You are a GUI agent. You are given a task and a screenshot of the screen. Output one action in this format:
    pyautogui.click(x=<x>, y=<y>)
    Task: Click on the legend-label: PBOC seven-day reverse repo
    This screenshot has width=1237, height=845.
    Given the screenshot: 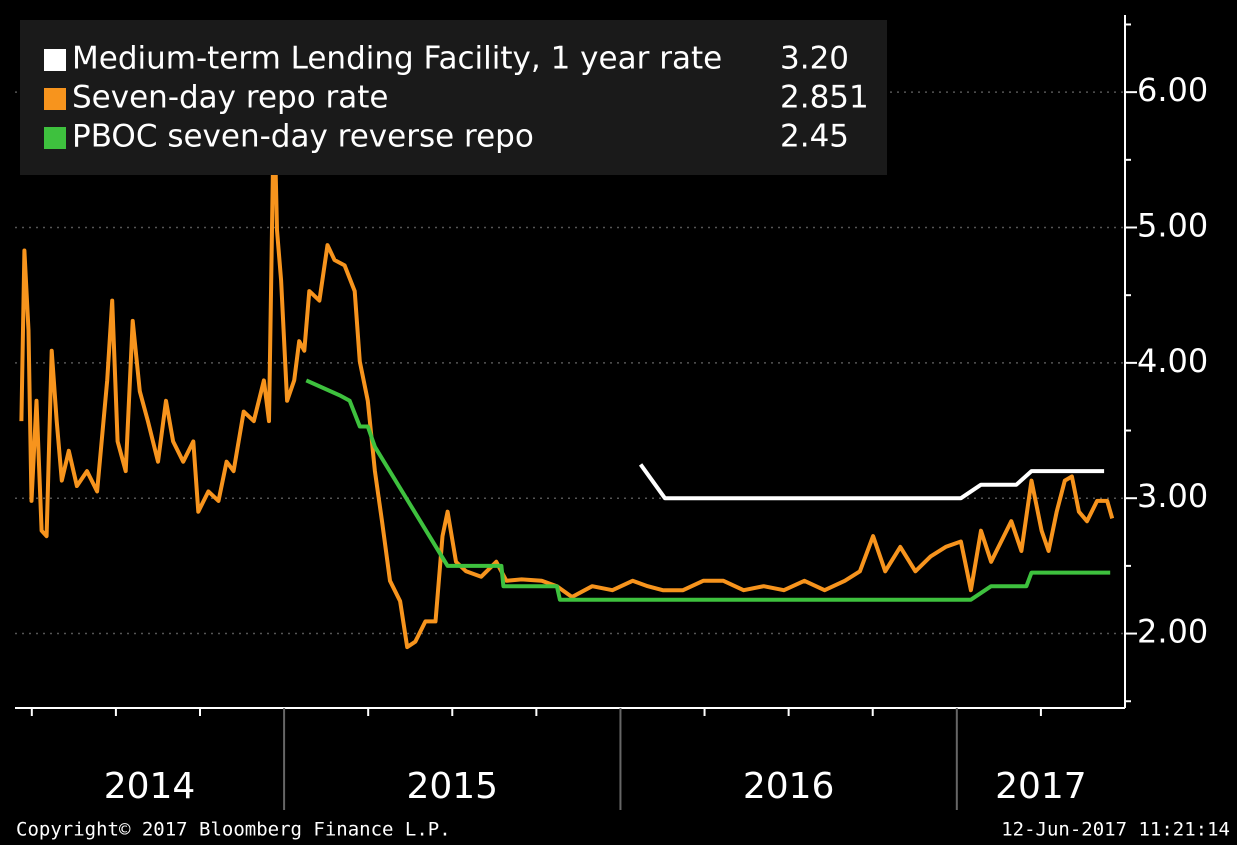 What is the action you would take?
    pyautogui.click(x=303, y=137)
    